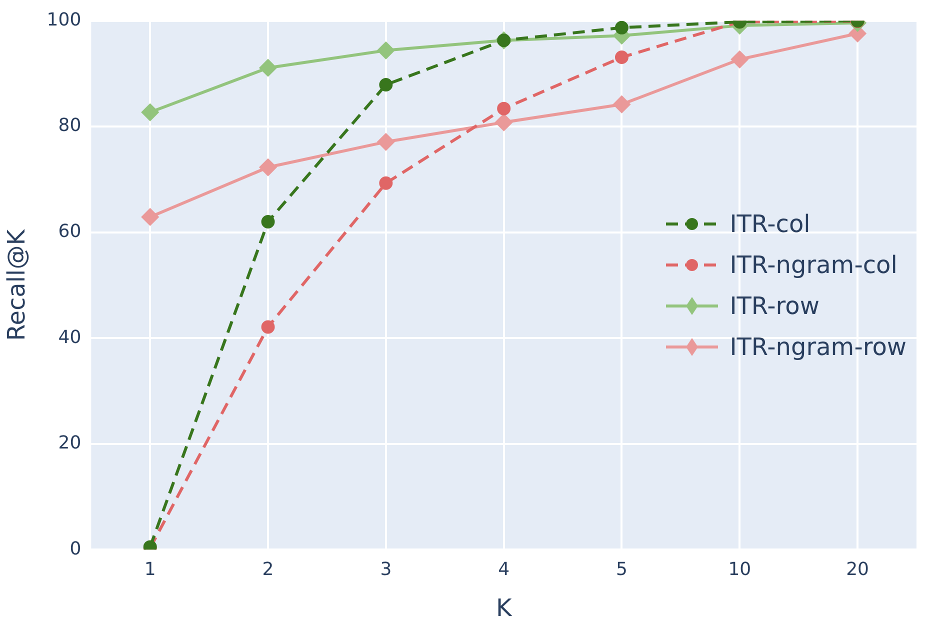  Describe the element at coordinates (76, 549) in the screenshot. I see `y-tick-label: 0` at that location.